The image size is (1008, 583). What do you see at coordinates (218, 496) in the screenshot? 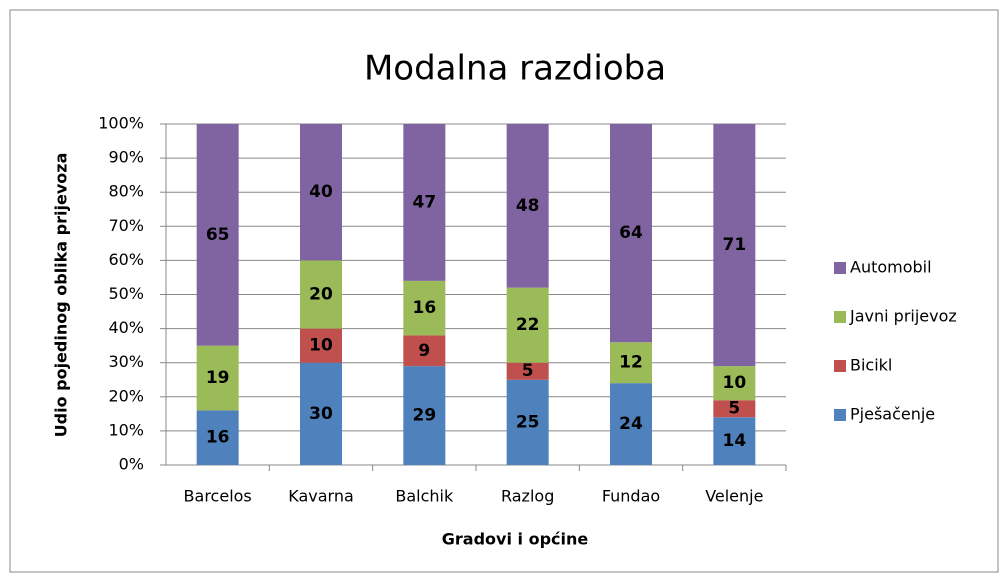
I see `x-tick-label: Barcelos` at bounding box center [218, 496].